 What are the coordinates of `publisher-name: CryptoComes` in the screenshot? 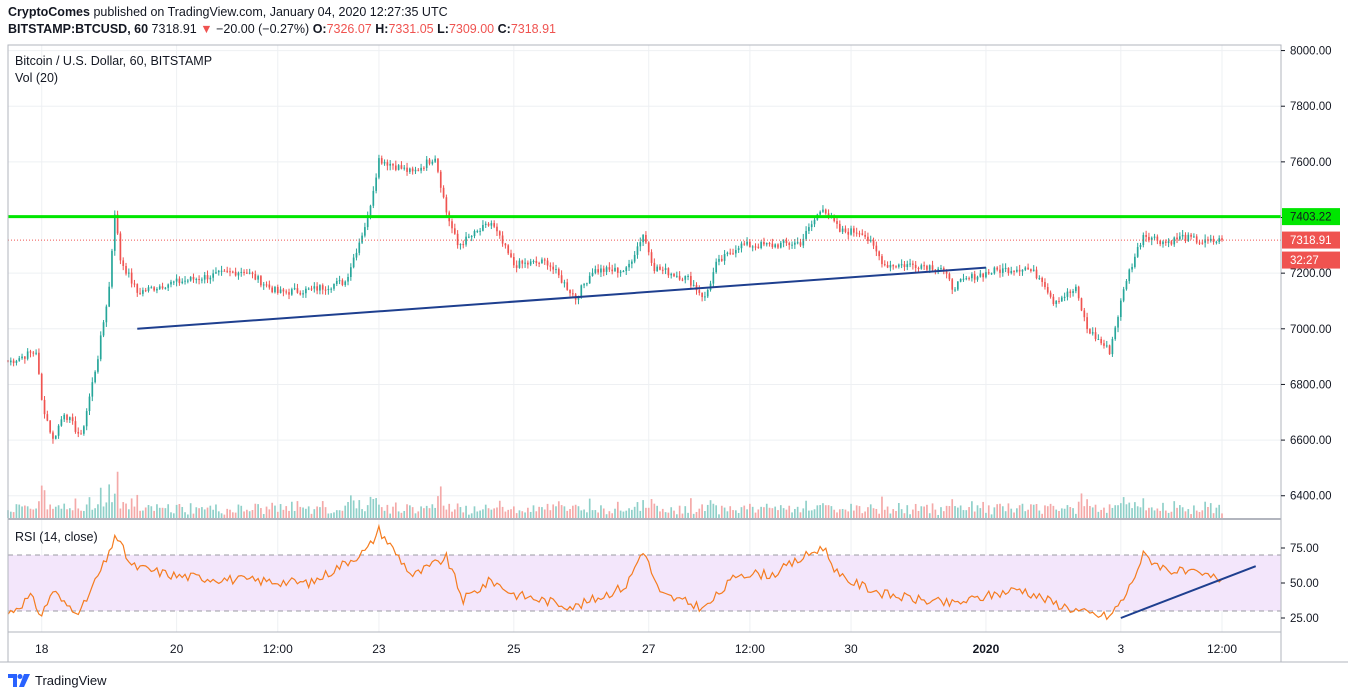 It's located at (49, 12).